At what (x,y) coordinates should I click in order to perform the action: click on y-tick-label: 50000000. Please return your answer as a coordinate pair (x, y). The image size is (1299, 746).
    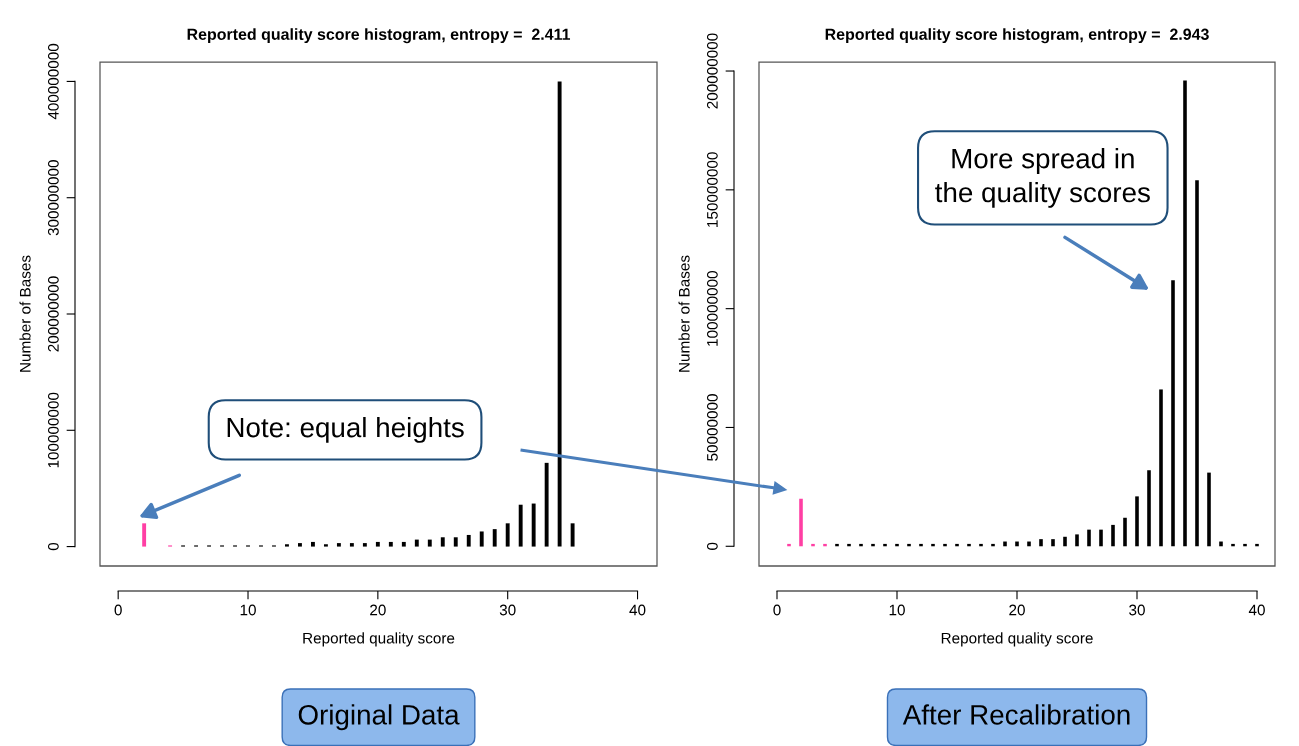
    Looking at the image, I should click on (712, 427).